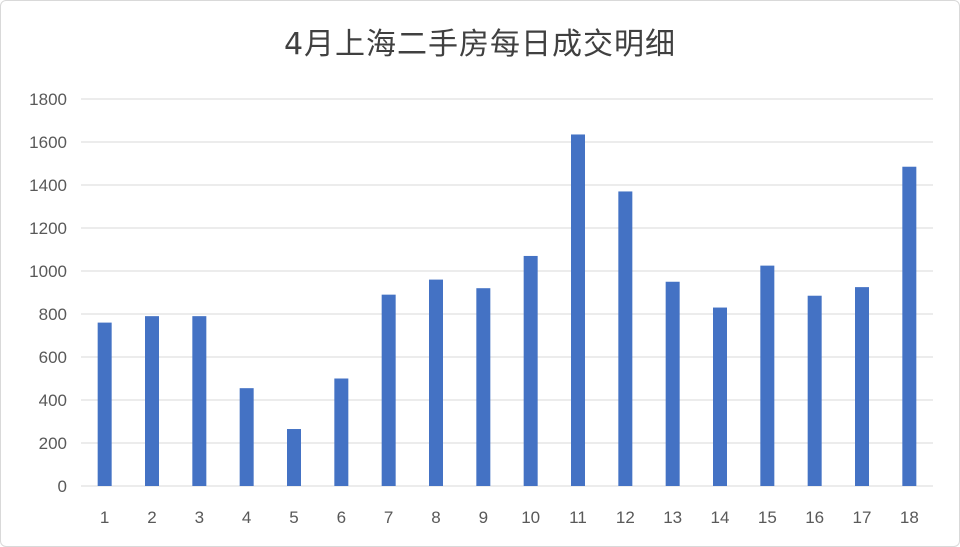  Describe the element at coordinates (388, 517) in the screenshot. I see `x-tick-label: 7` at that location.